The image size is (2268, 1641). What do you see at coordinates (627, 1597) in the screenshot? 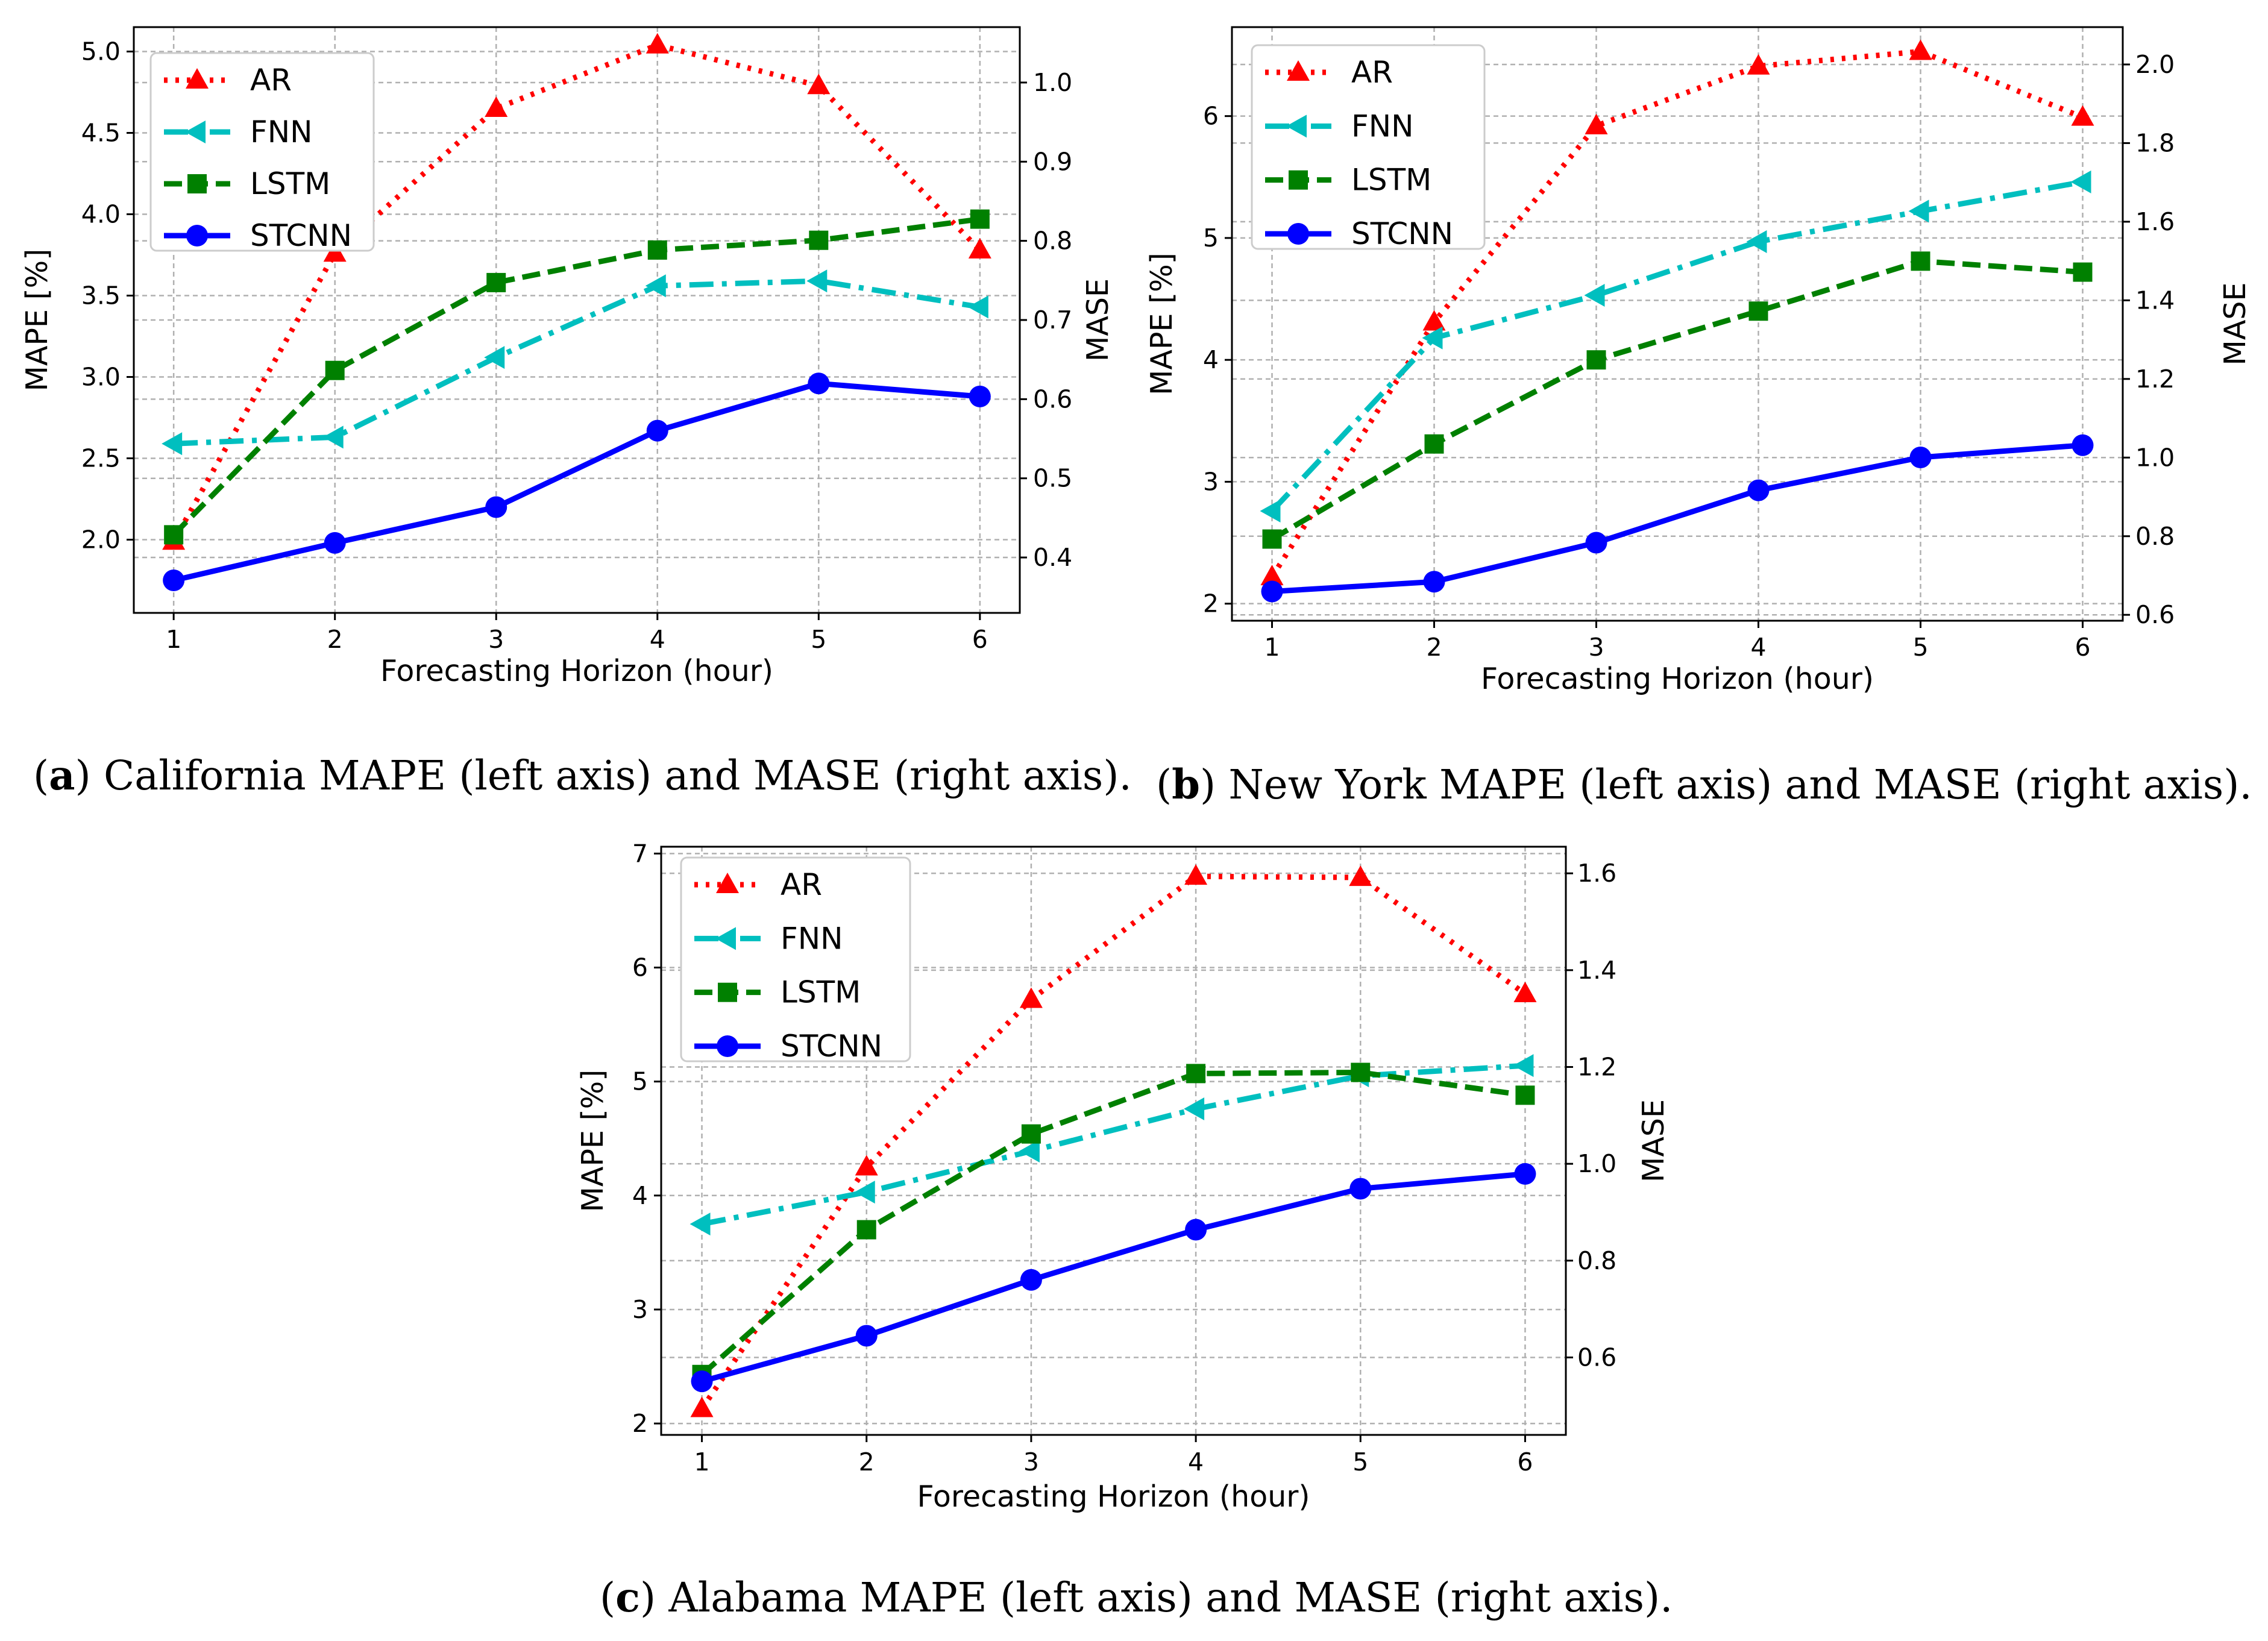
I see `caption-letter: c` at bounding box center [627, 1597].